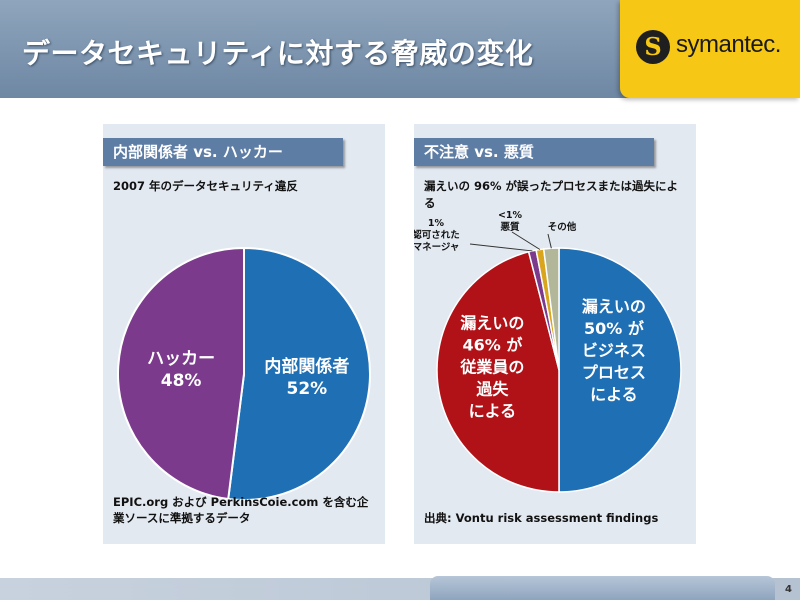  Describe the element at coordinates (501, 247) in the screenshot. I see `leader-line-authorized-manager` at that location.